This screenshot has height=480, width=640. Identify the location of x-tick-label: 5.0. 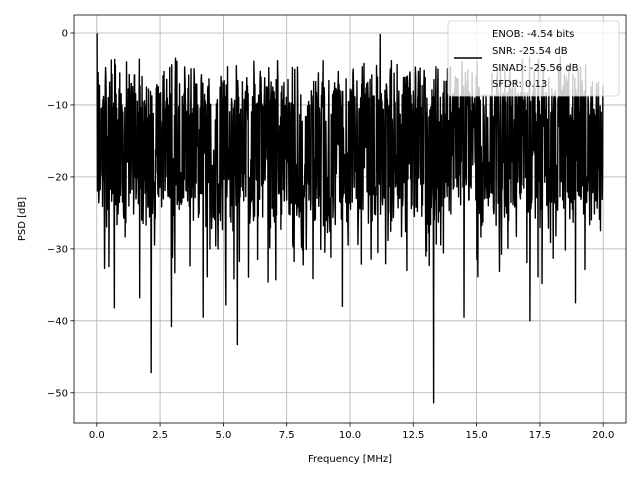
(223, 435).